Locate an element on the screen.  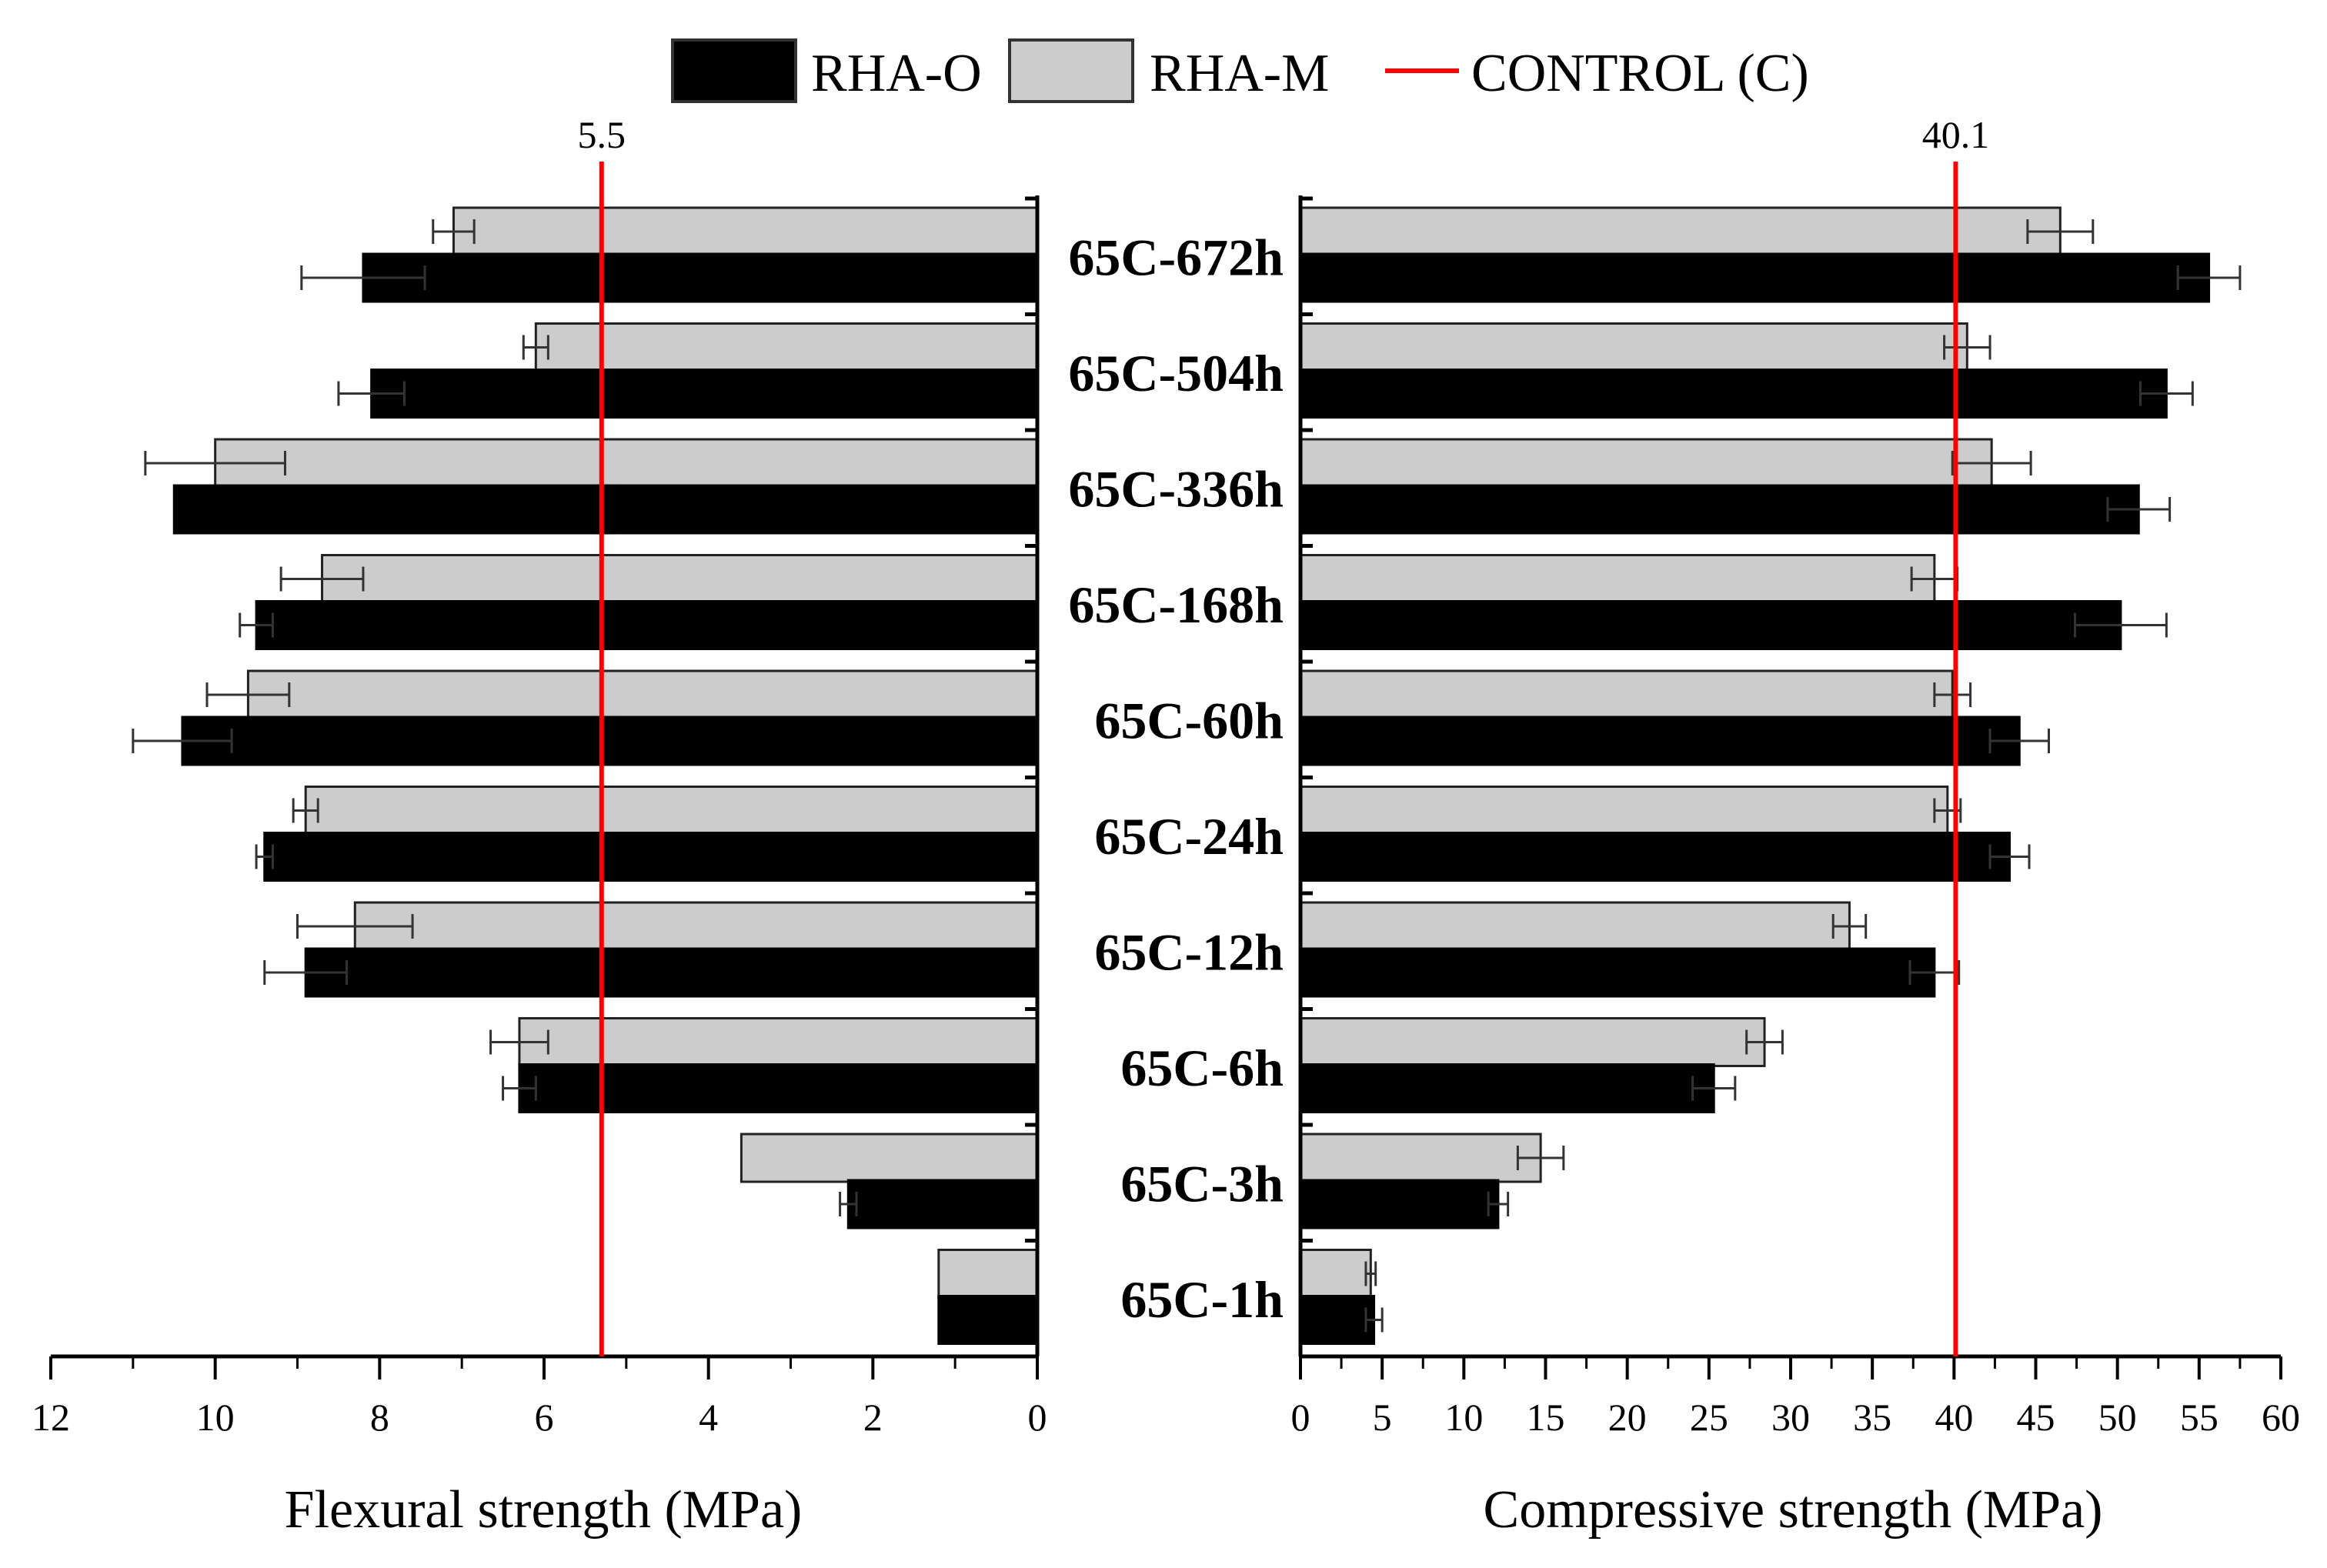
compressive-errorbar-rha-o-65c-3h is located at coordinates (1498, 1204).